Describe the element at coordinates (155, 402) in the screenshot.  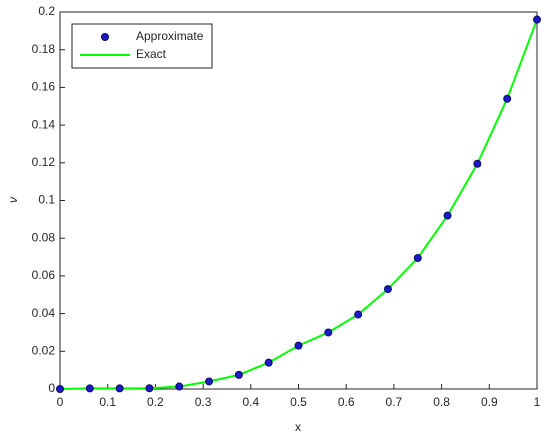
I see `x-tick-label: 0.2` at that location.